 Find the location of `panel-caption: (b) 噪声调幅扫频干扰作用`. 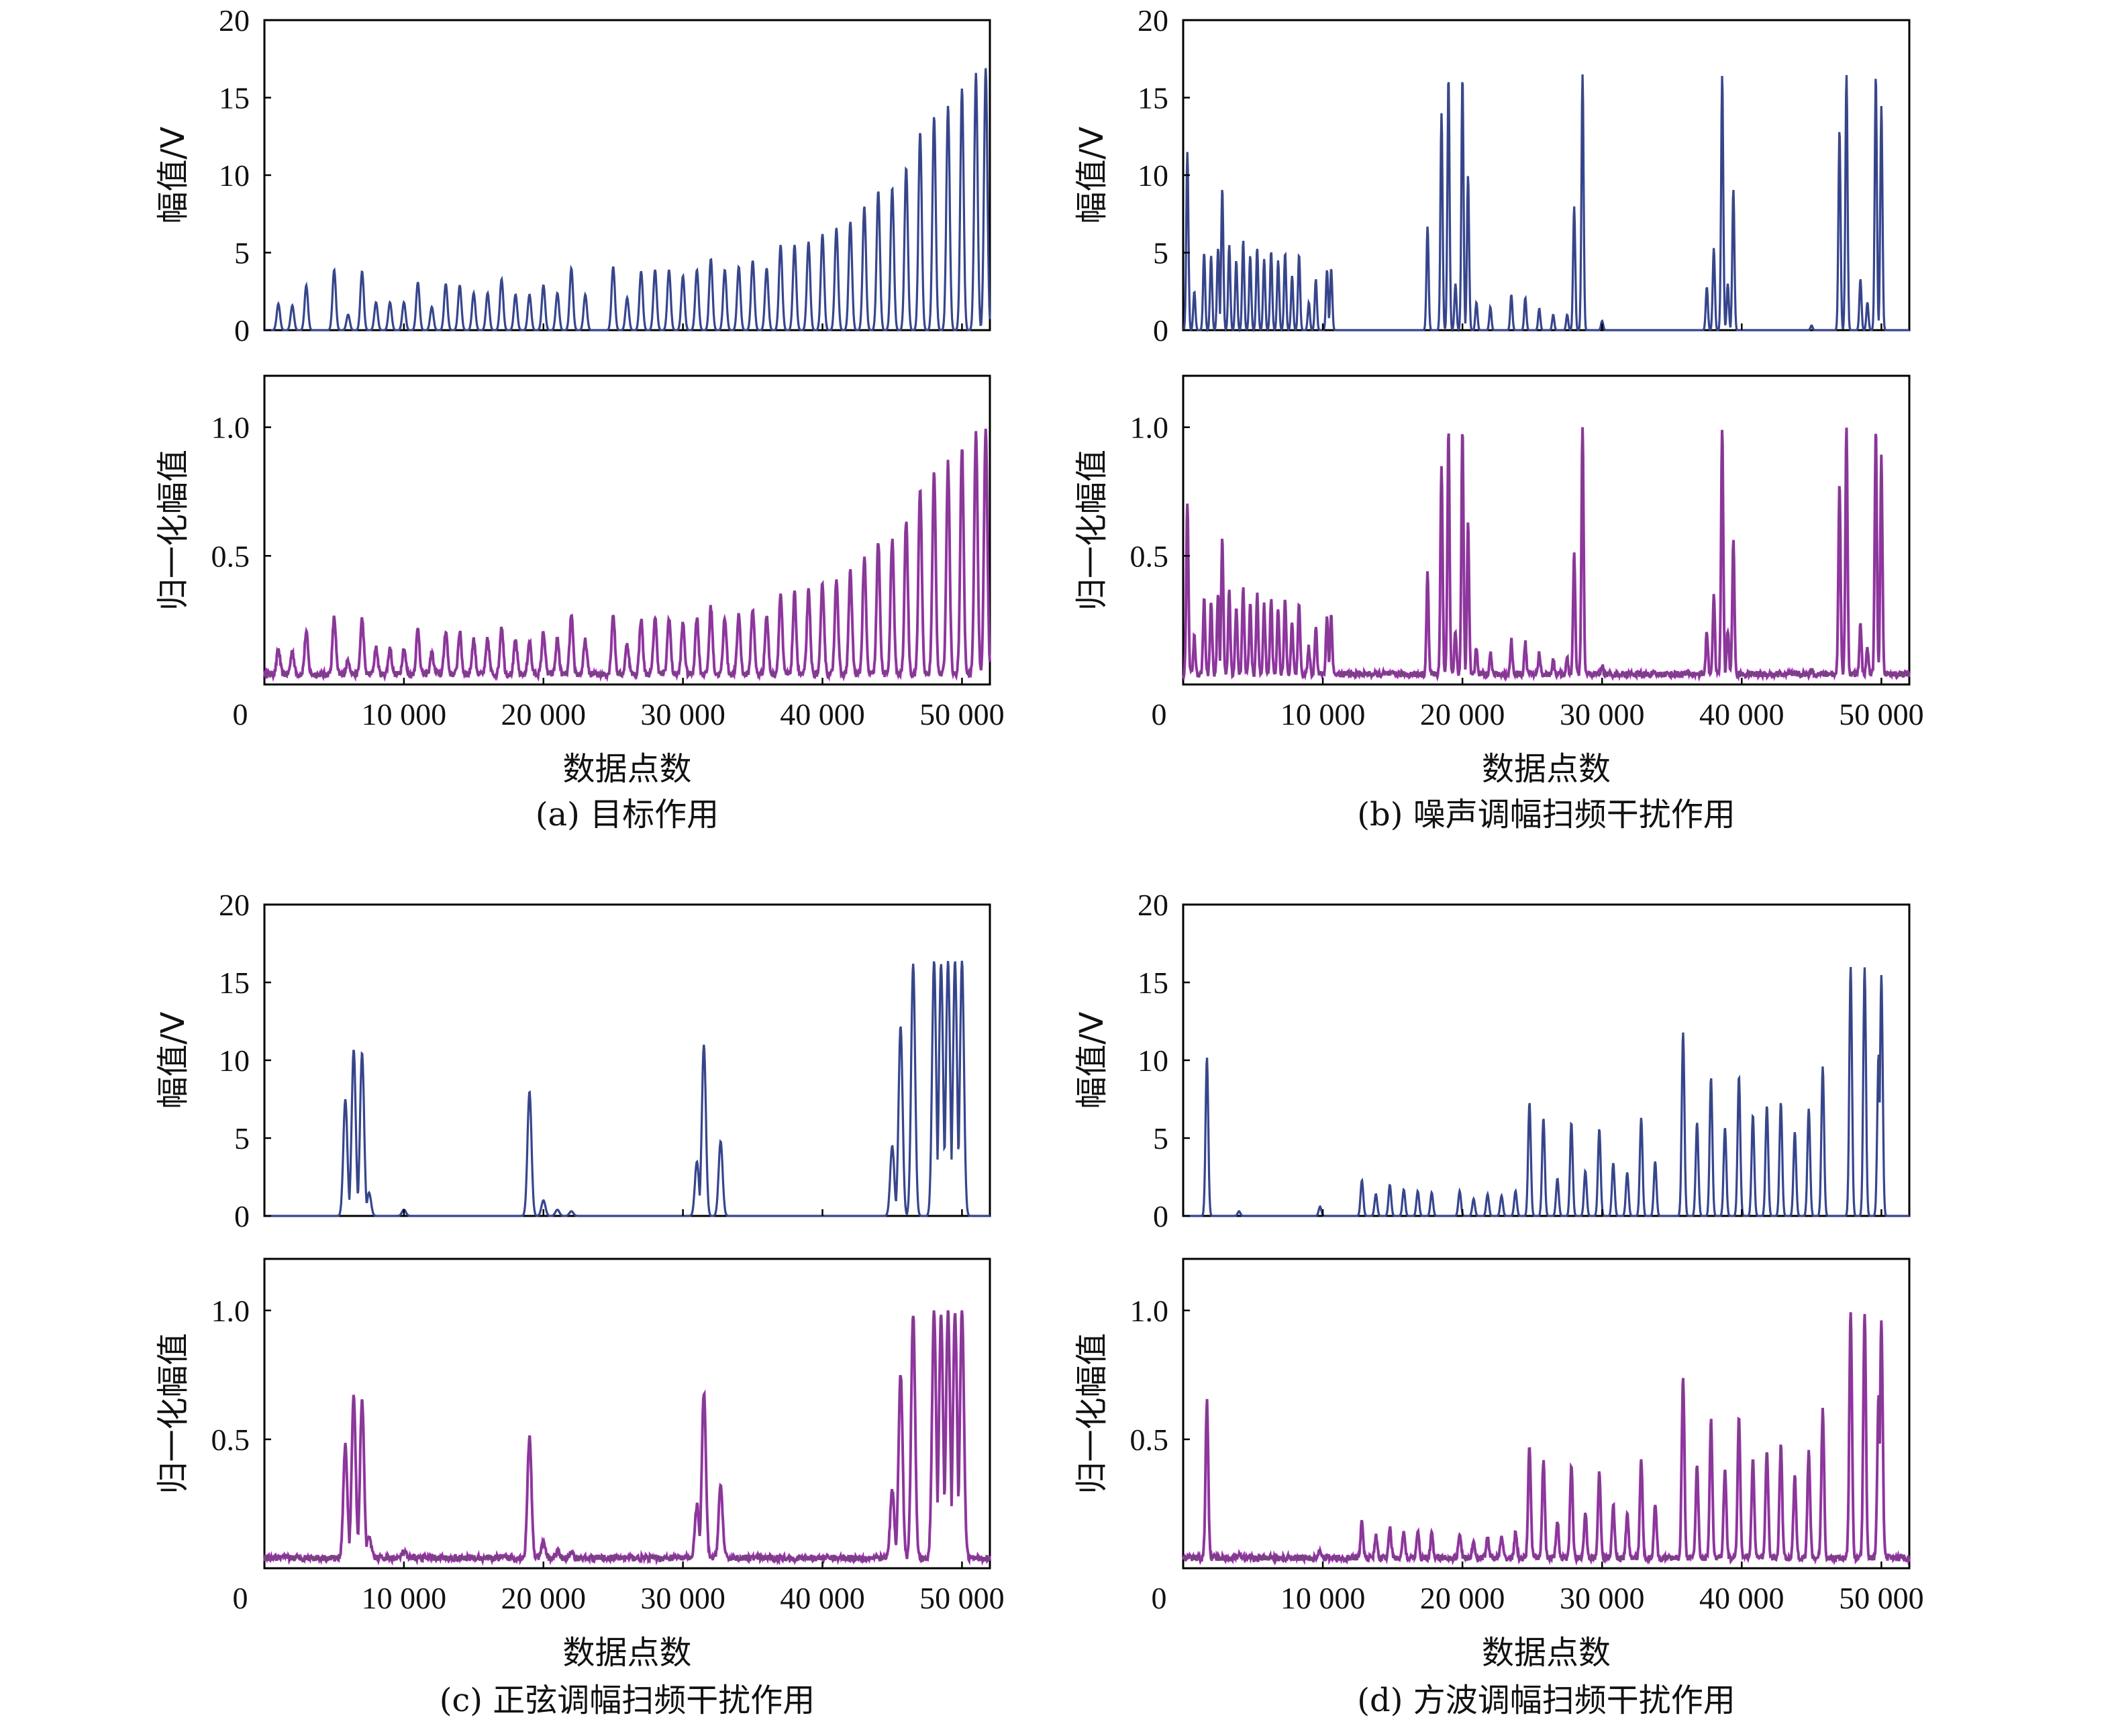

panel-caption: (b) 噪声调幅扫频干扰作用 is located at coordinates (1546, 814).